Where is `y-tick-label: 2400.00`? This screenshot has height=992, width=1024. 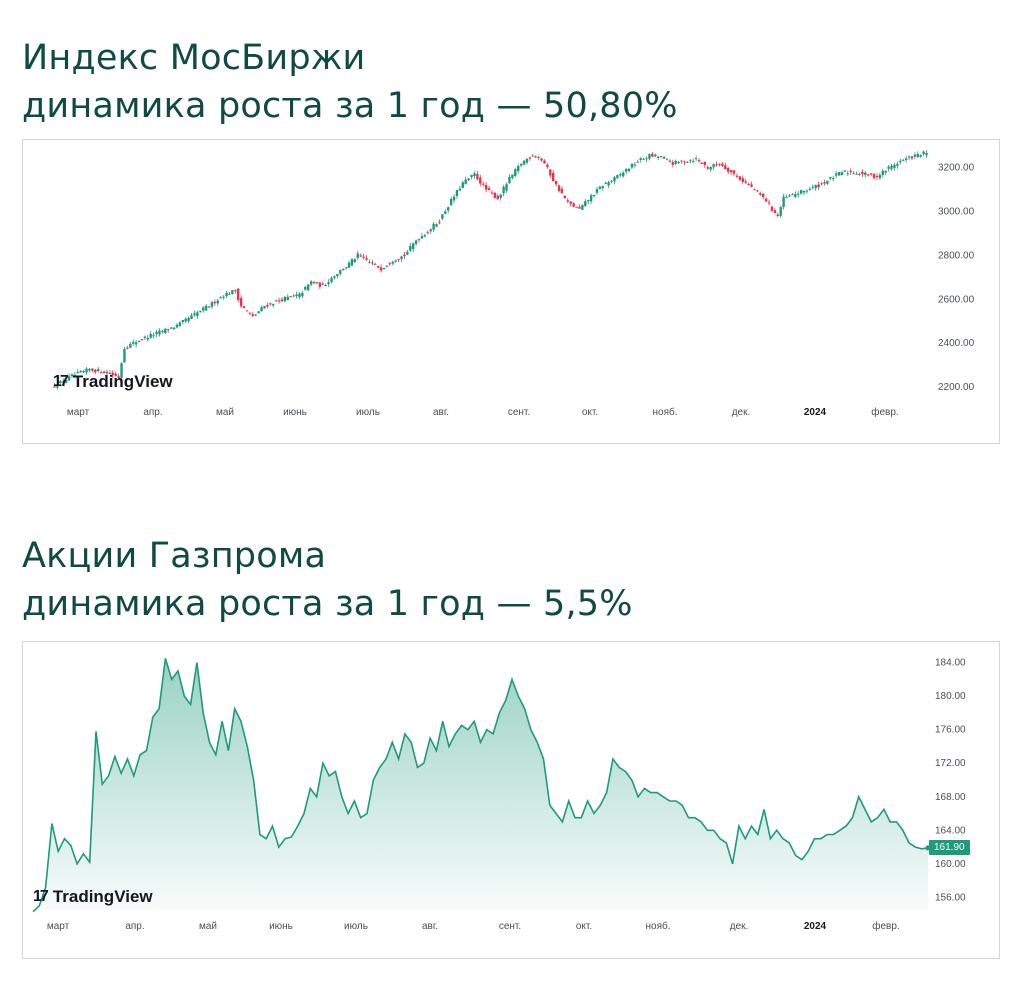 y-tick-label: 2400.00 is located at coordinates (956, 343).